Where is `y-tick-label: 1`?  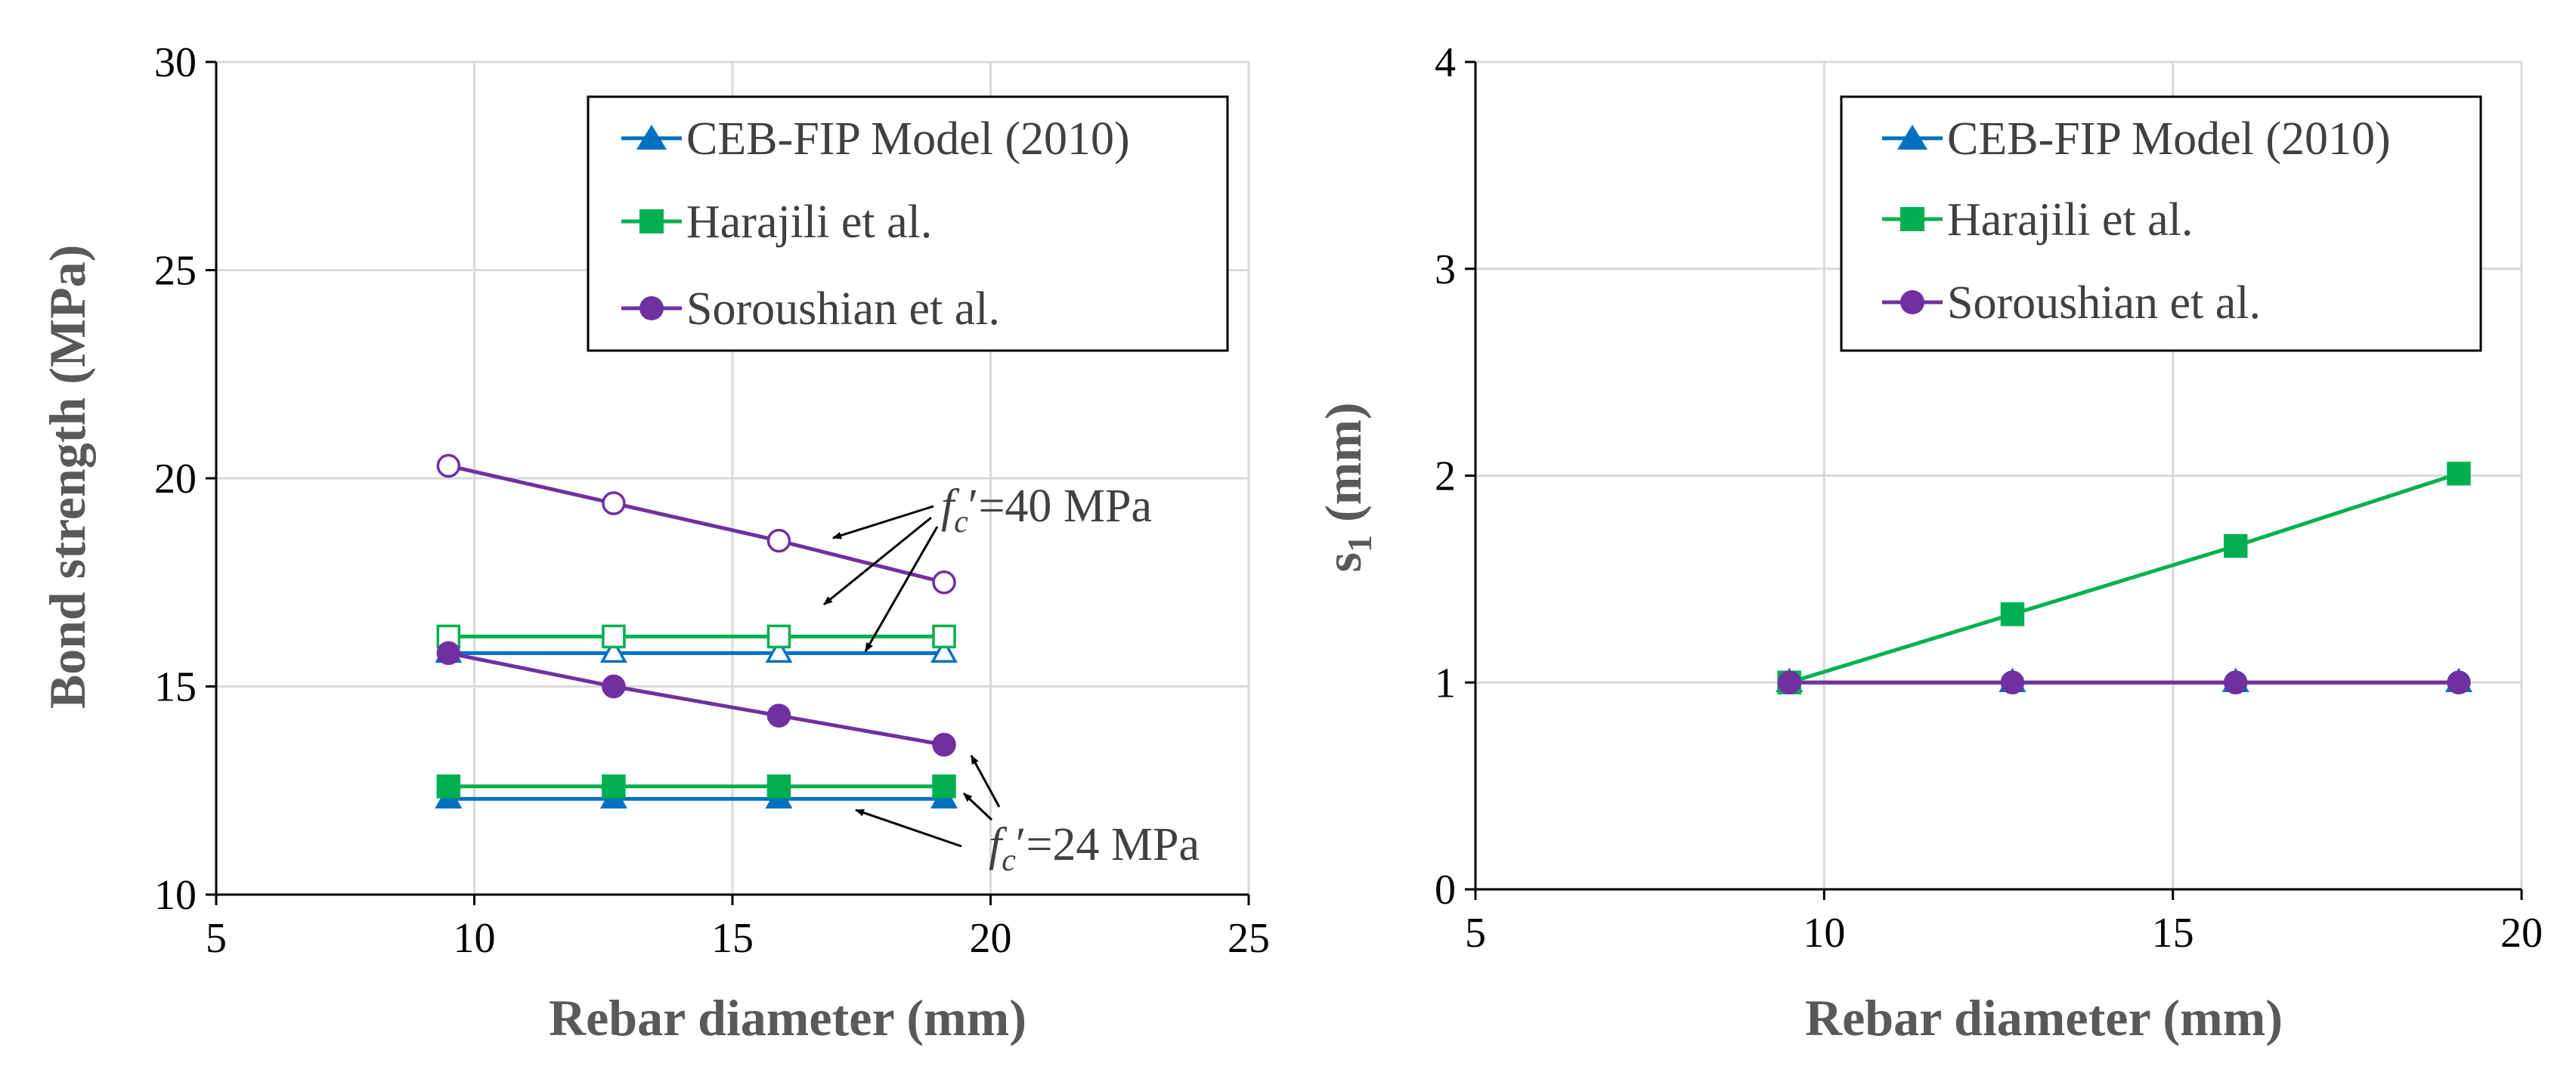 y-tick-label: 1 is located at coordinates (1445, 683).